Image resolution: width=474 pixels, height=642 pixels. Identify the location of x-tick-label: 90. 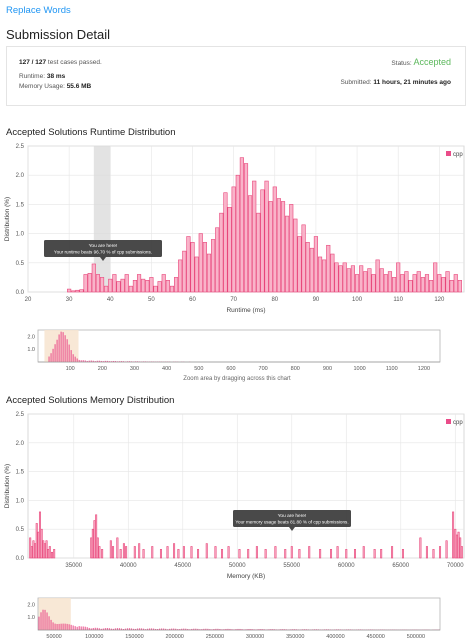
(316, 300).